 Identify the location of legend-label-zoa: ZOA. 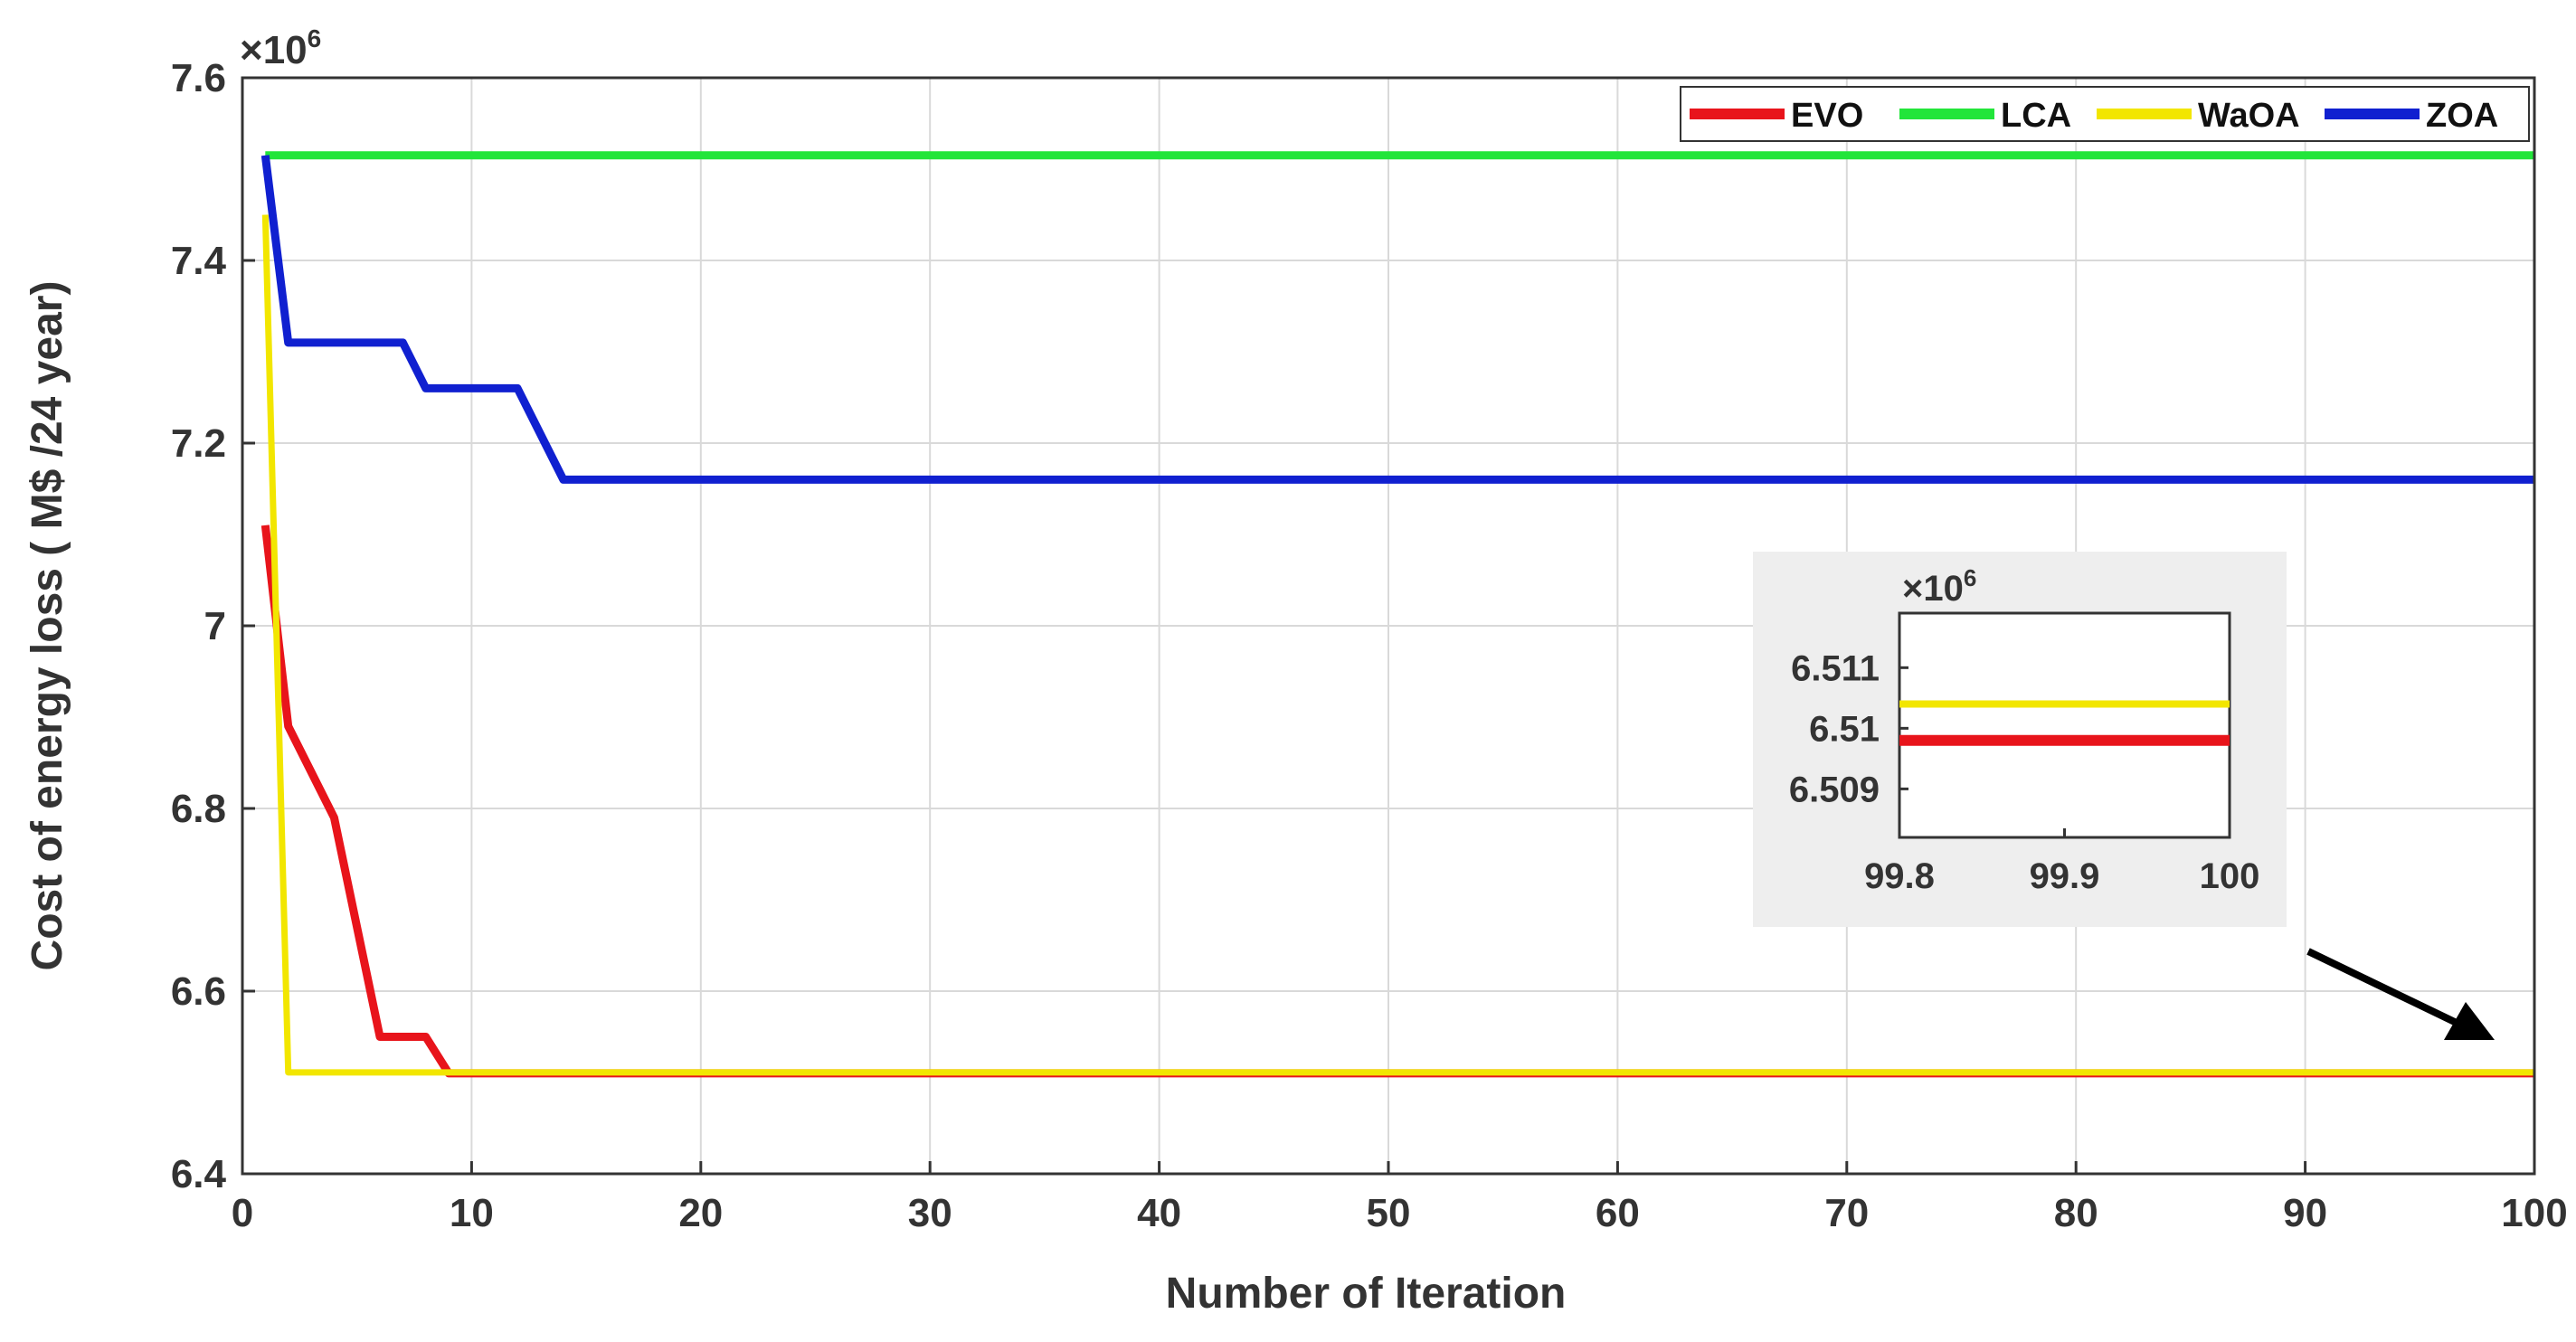
(2462, 116).